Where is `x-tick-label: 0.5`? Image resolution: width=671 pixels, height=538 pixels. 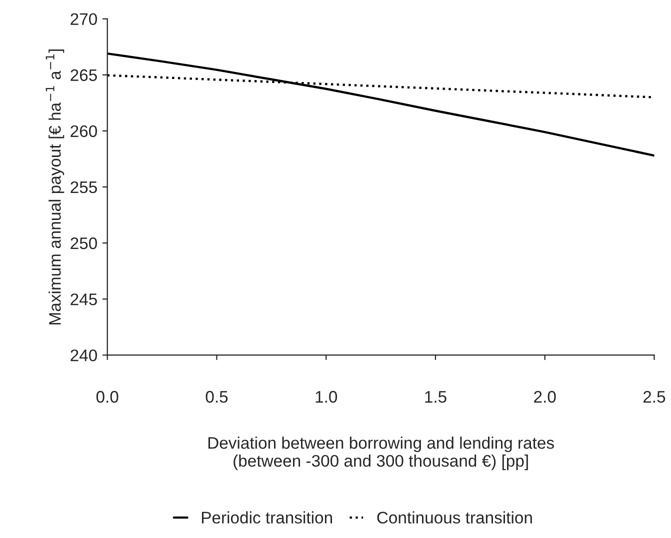
x-tick-label: 0.5 is located at coordinates (217, 396).